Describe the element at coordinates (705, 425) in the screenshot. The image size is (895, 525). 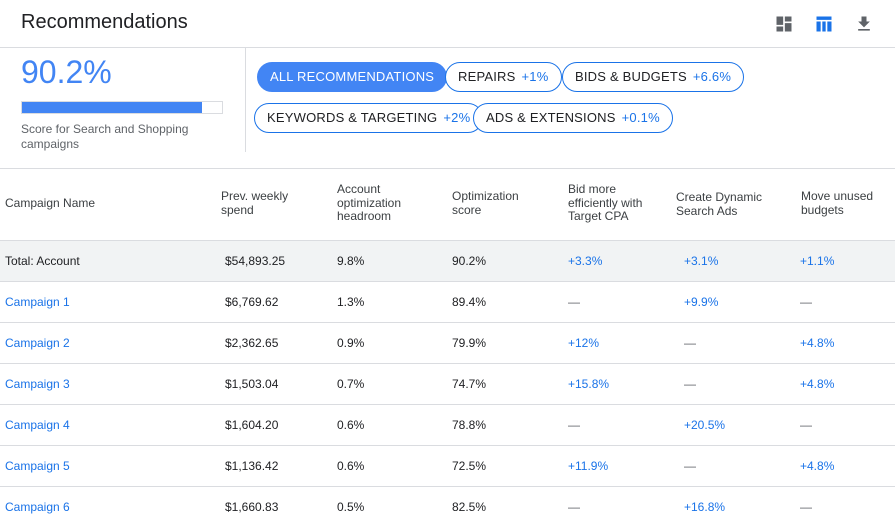
I see `cell-dsa: +20.5%` at that location.